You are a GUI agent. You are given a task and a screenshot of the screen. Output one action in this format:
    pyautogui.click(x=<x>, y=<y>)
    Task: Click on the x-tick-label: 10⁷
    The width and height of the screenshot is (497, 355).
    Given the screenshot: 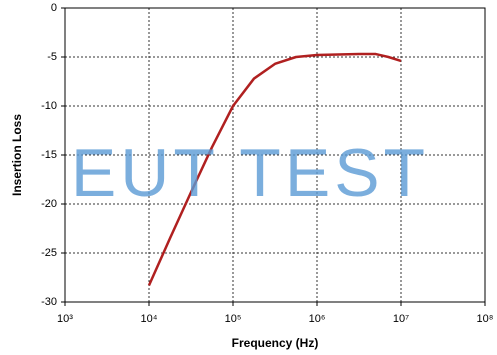 What is the action you would take?
    pyautogui.click(x=401, y=319)
    